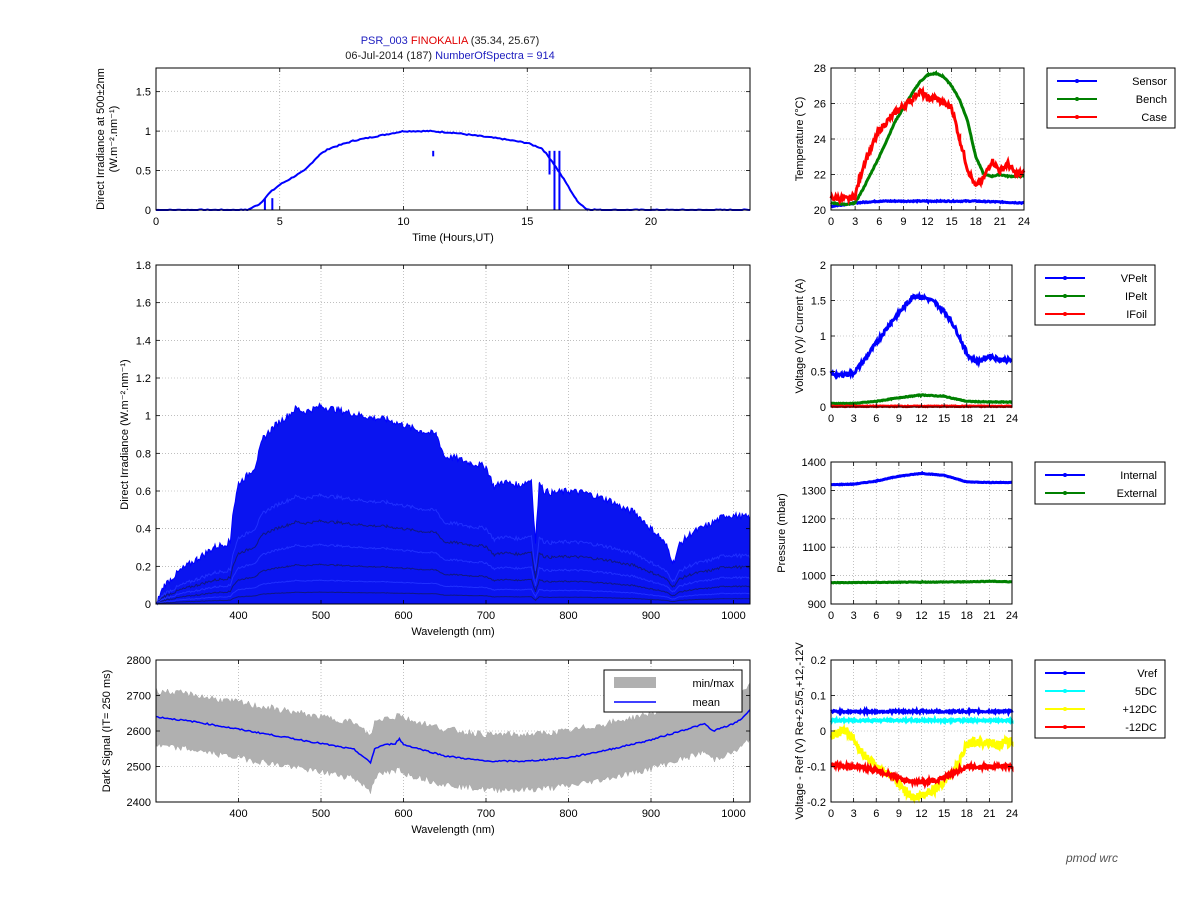  Describe the element at coordinates (238, 616) in the screenshot. I see `x-tick-label: 400` at that location.